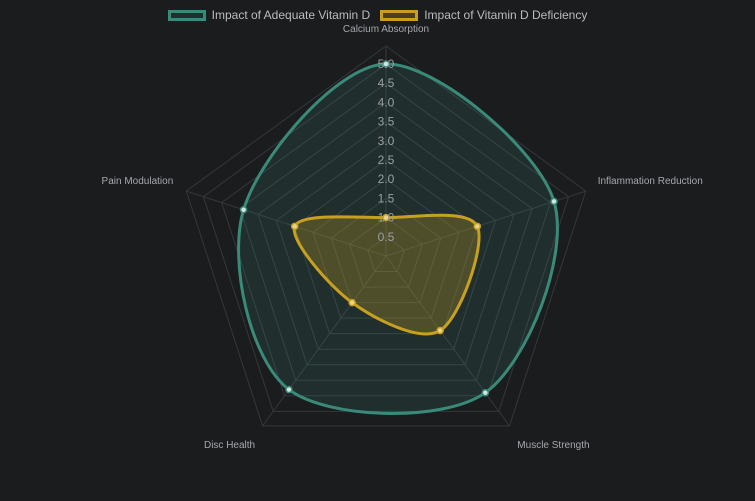  I want to click on radar-tick-labels: 0.5 1.0 1.5 2.0 2.5 3.0 3.5 4.0 4.5 5.0, so click(386, 150).